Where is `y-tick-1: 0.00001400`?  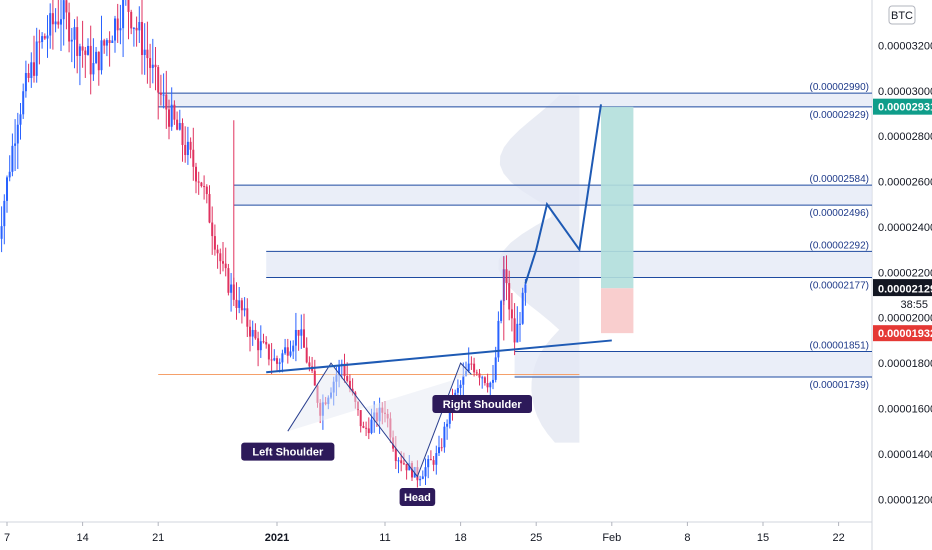
y-tick-1: 0.00001400 is located at coordinates (905, 455).